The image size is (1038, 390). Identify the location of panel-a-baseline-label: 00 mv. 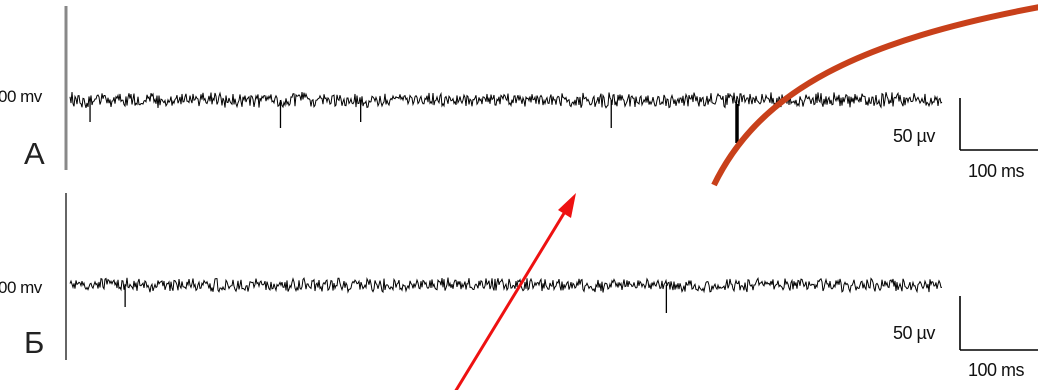
(21, 96).